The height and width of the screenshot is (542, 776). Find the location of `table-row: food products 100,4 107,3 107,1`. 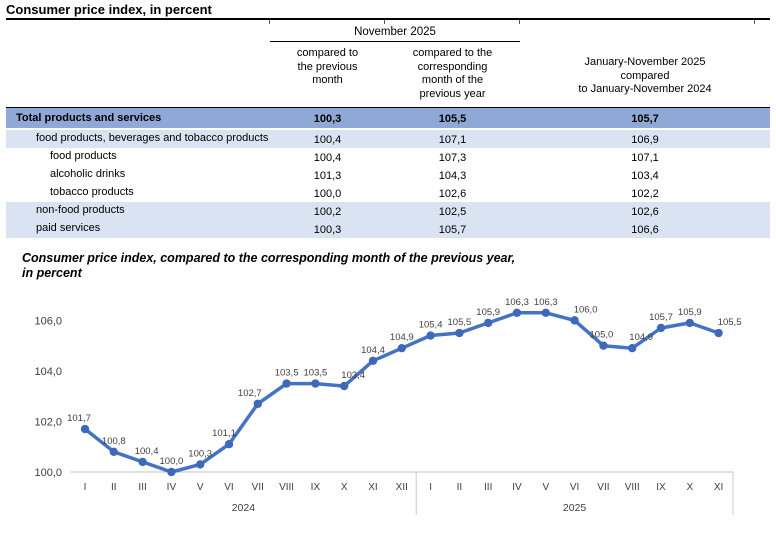

table-row: food products 100,4 107,3 107,1 is located at coordinates (388, 157).